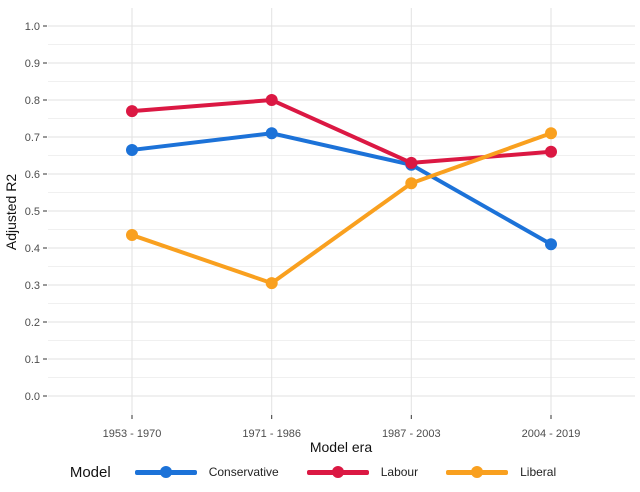 The height and width of the screenshot is (492, 640). I want to click on legend-title: Model, so click(90, 472).